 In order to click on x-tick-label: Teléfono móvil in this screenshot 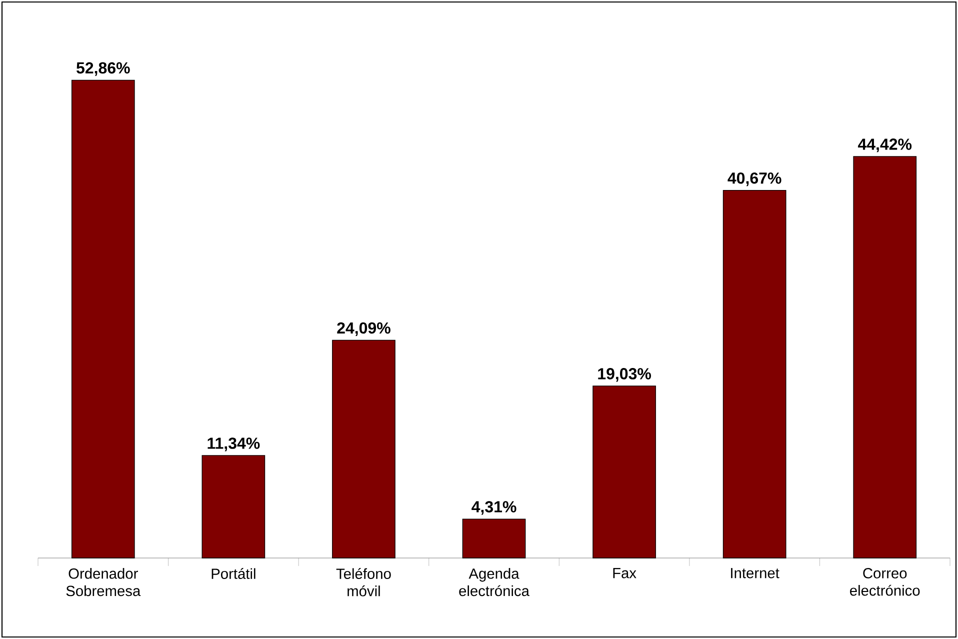, I will do `click(363, 582)`.